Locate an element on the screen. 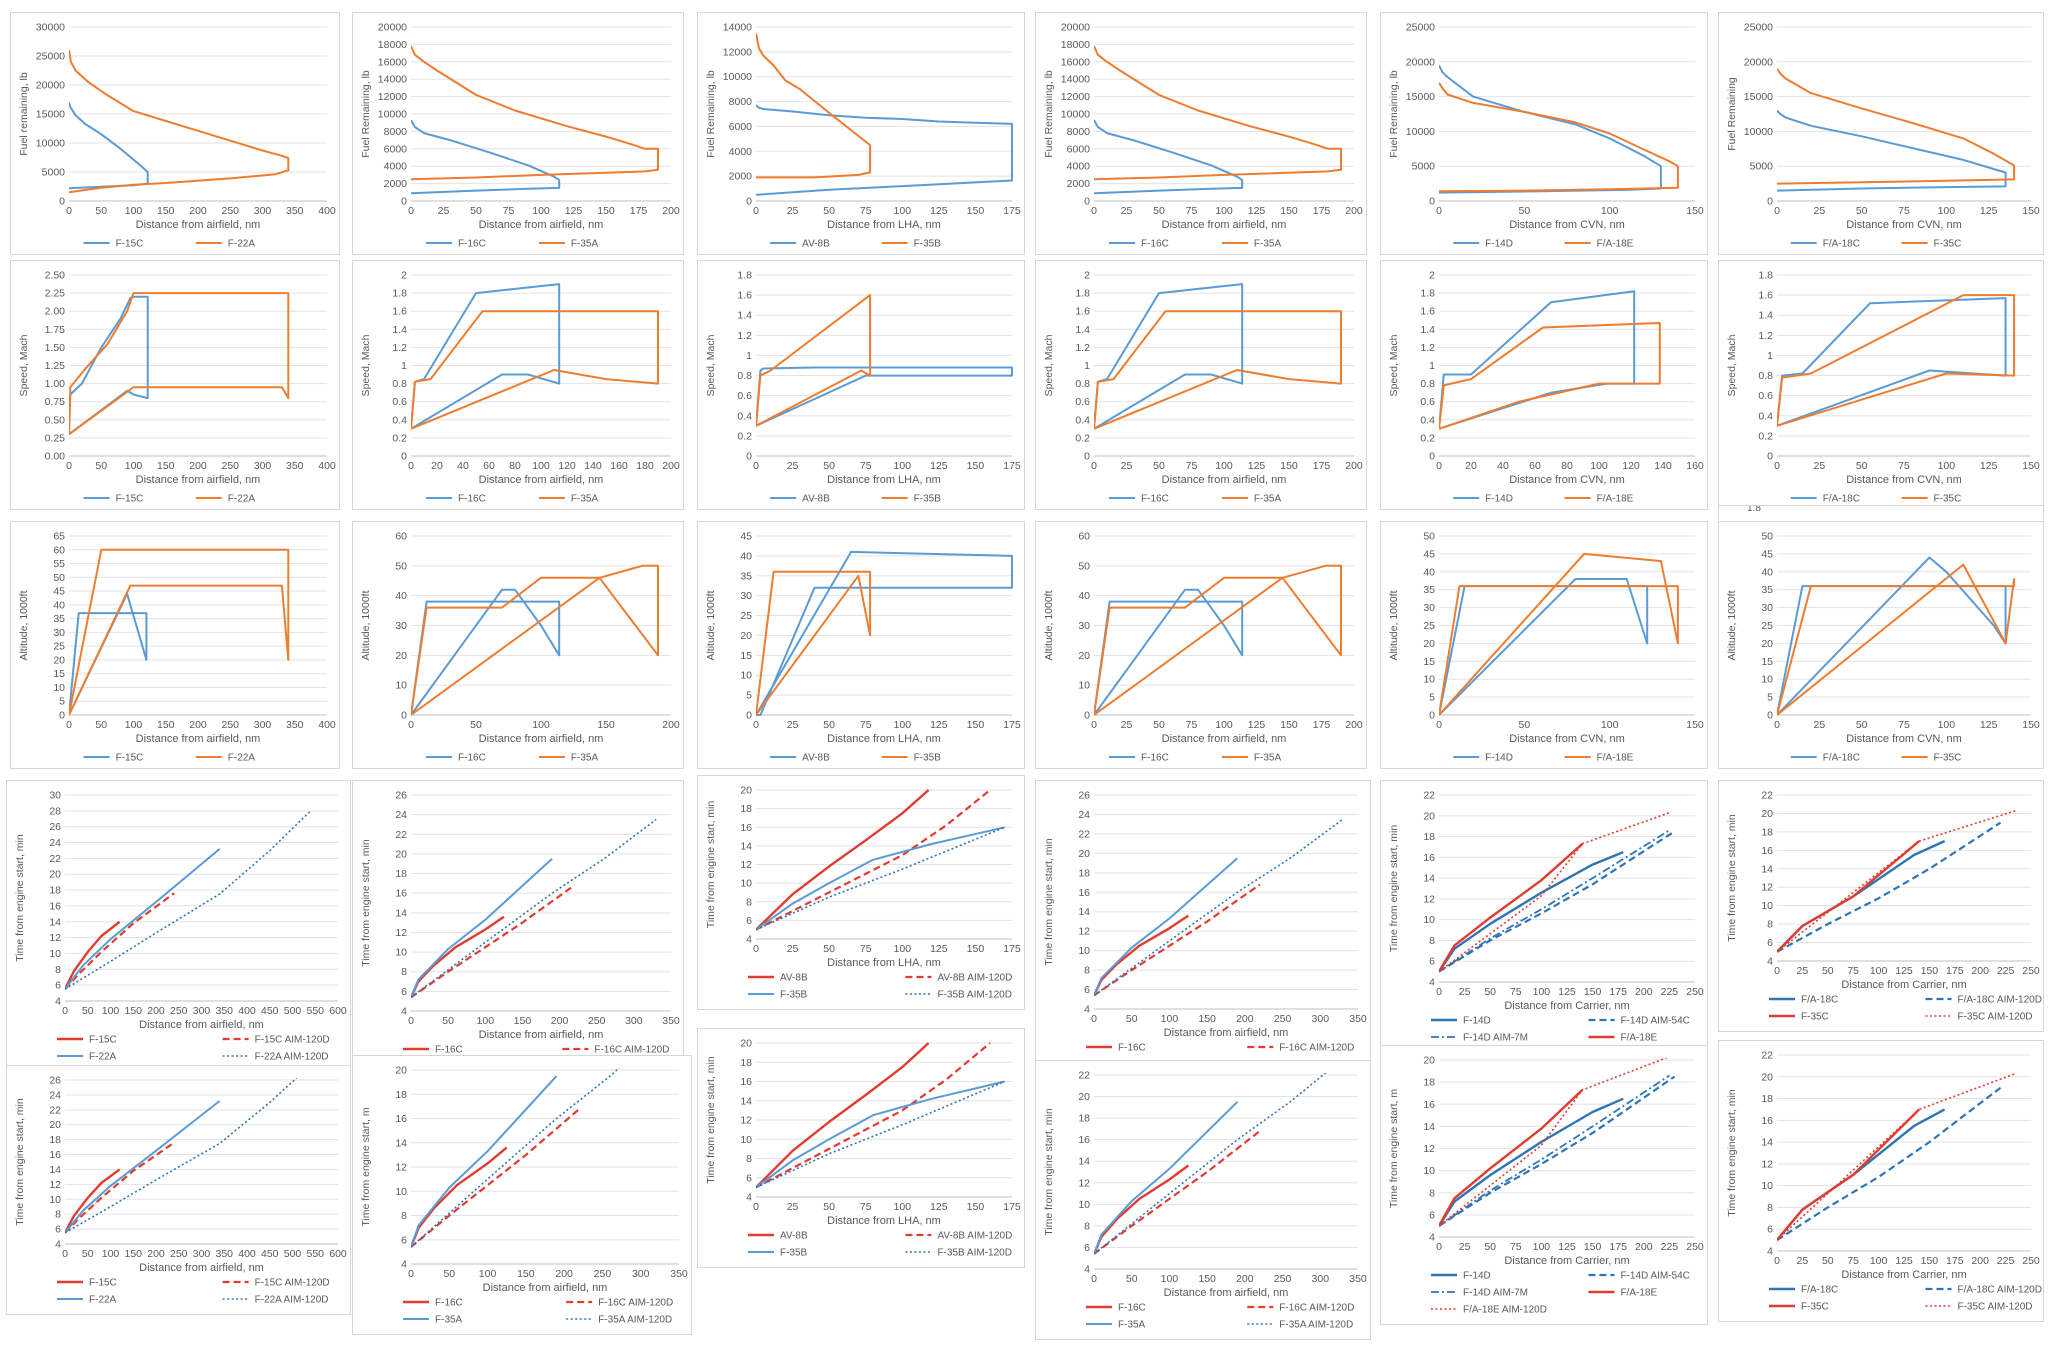  y-tick-label: 12000 is located at coordinates (392, 97).